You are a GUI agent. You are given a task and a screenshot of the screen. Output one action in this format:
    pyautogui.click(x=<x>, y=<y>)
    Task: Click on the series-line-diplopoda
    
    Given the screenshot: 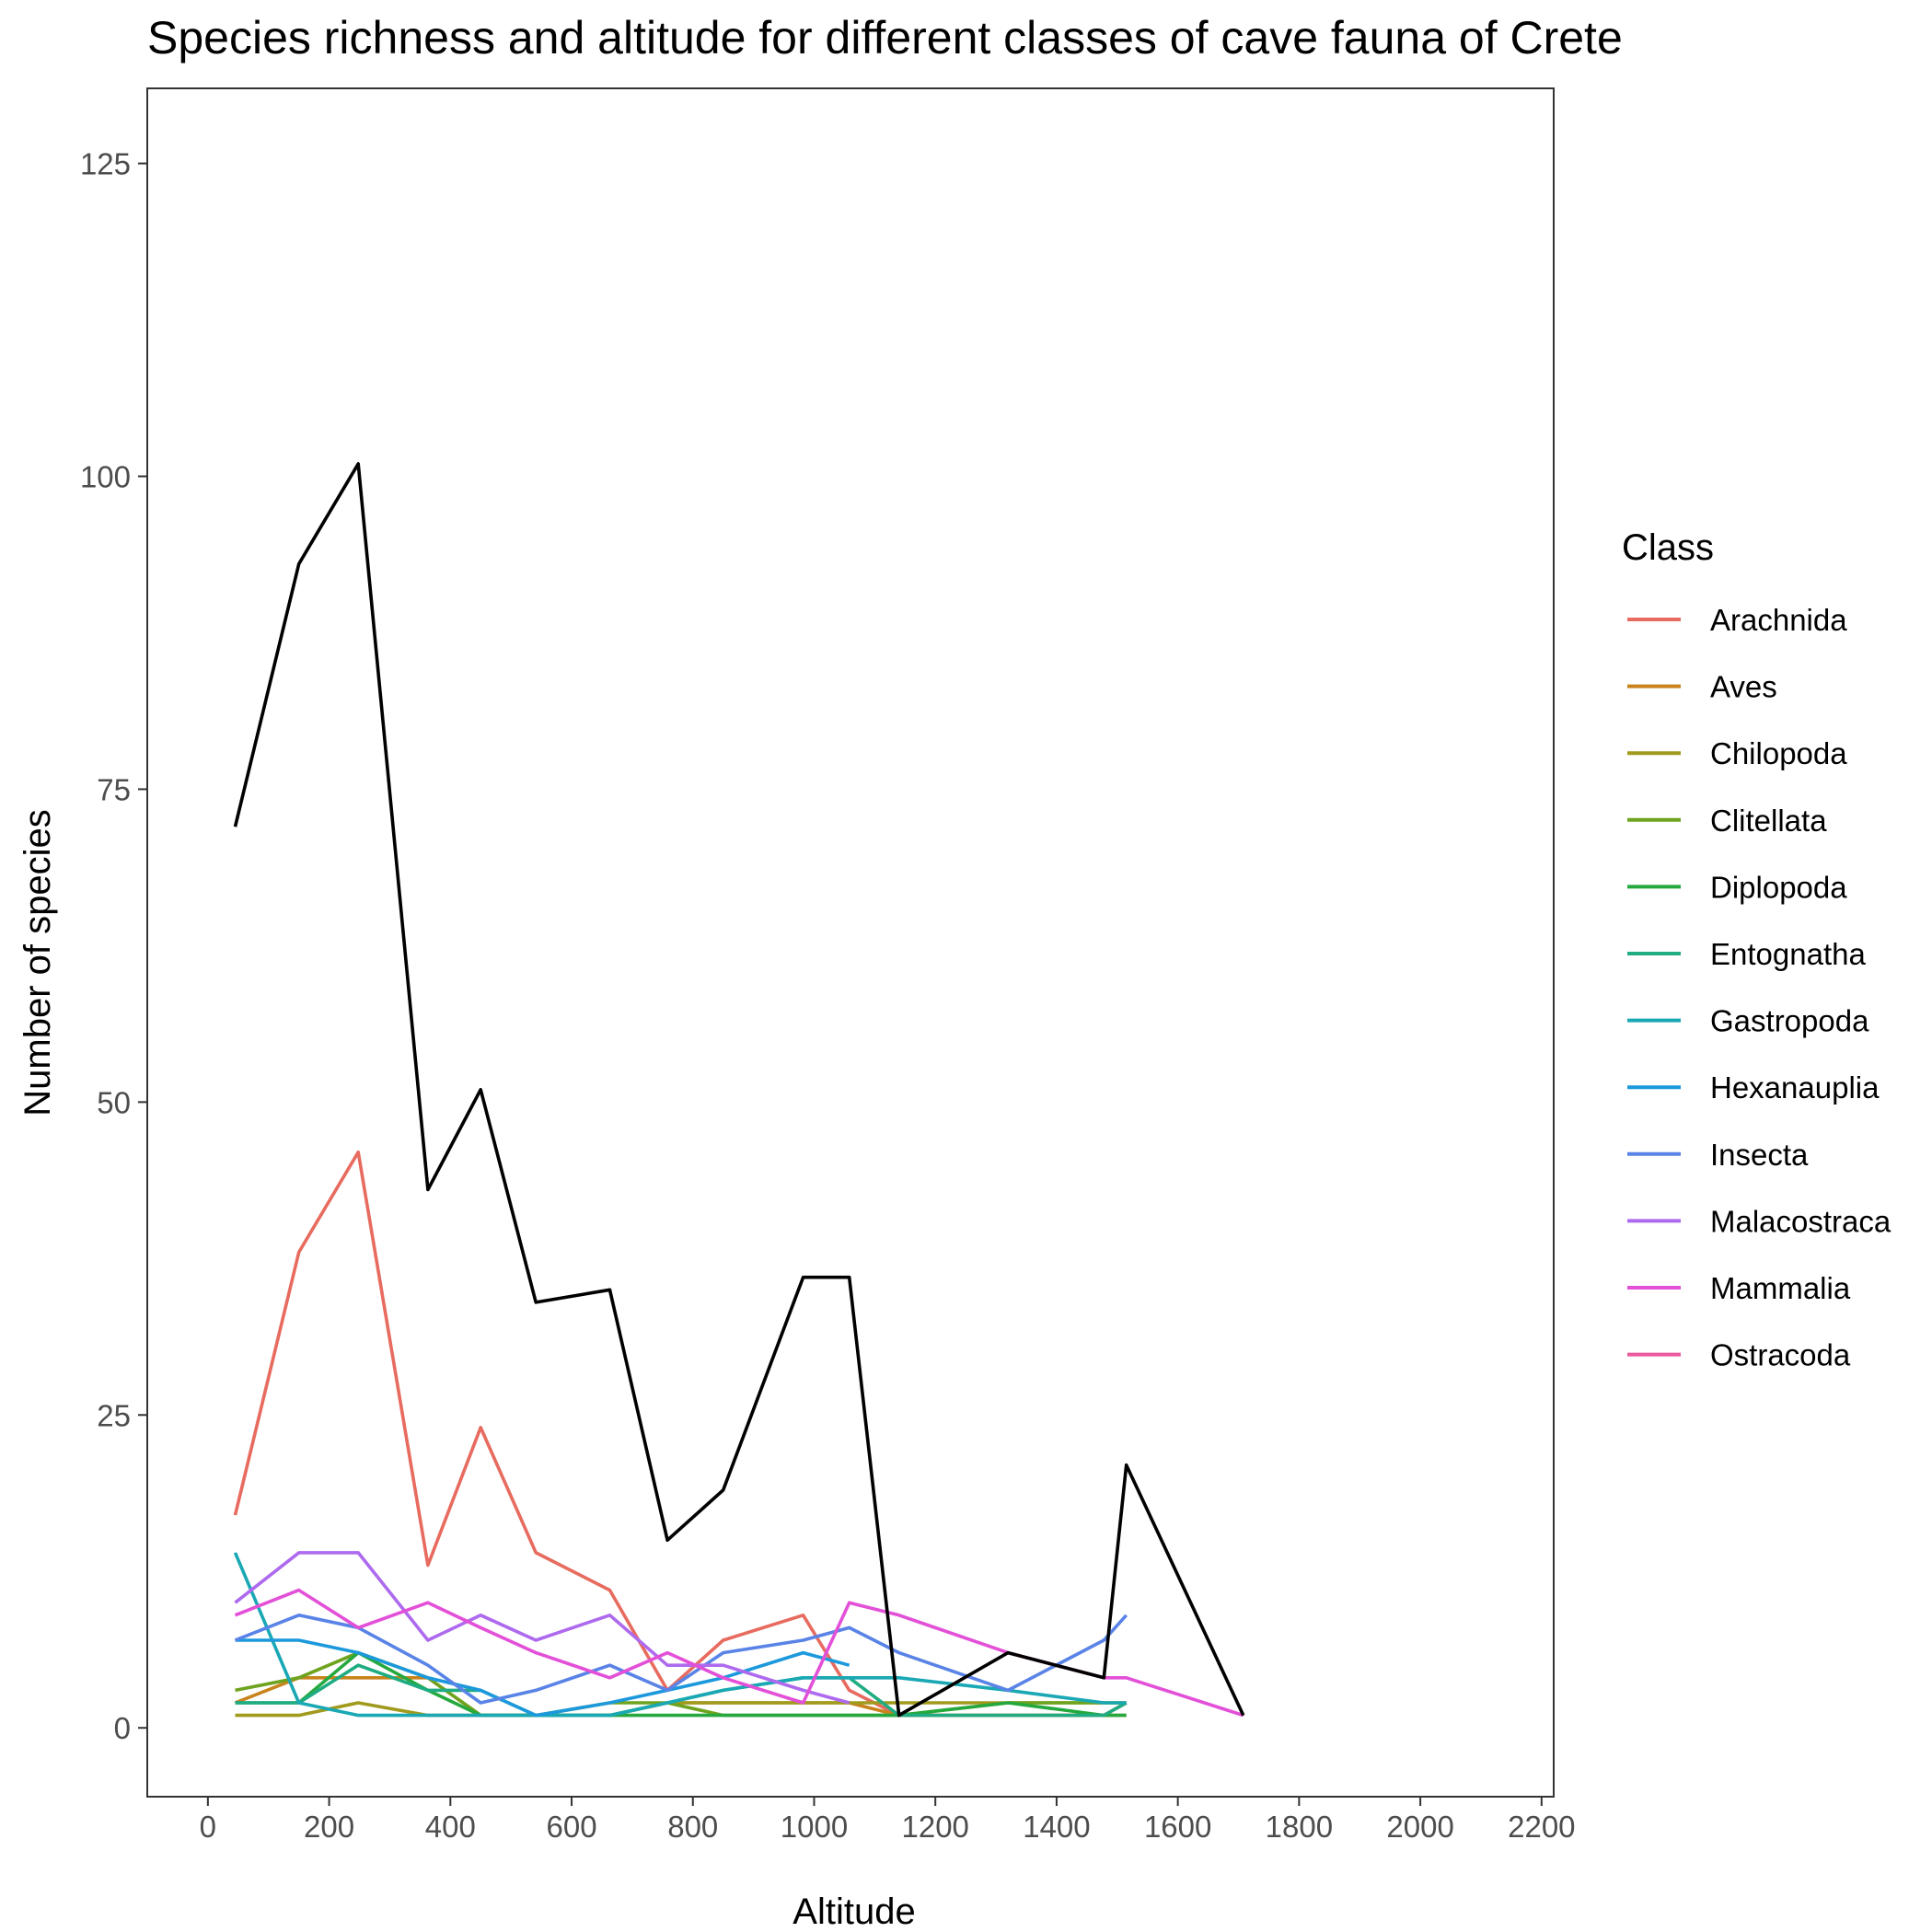 What is the action you would take?
    pyautogui.click(x=681, y=1684)
    